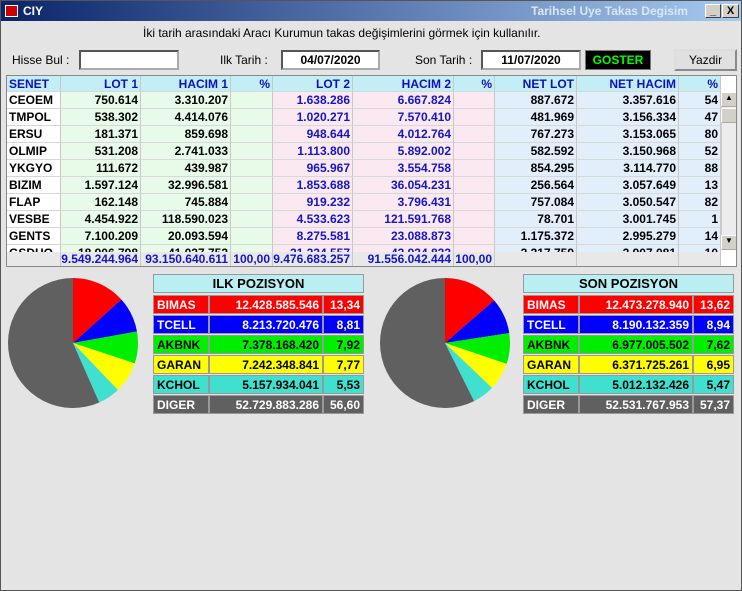 This screenshot has width=742, height=591. I want to click on position-pct: 57,37, so click(713, 404).